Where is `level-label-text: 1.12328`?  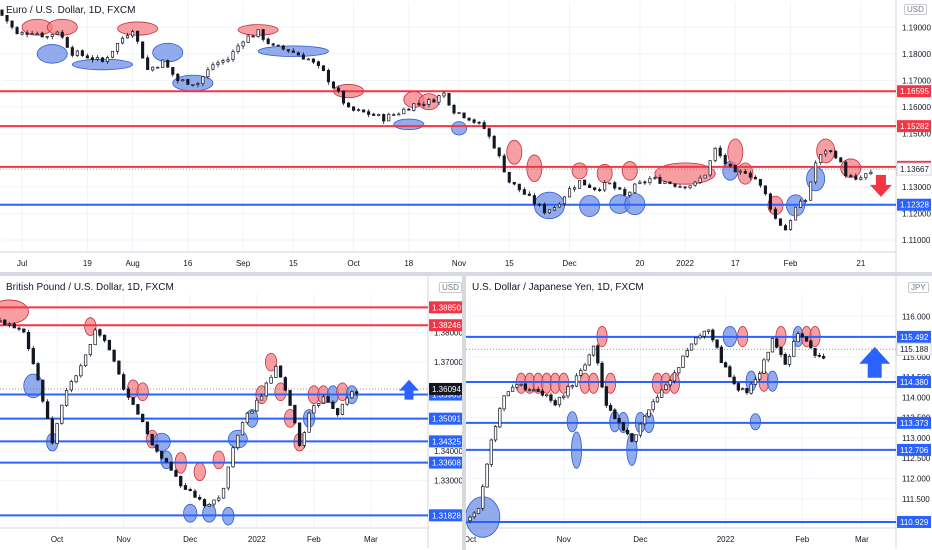
level-label-text: 1.12328 is located at coordinates (914, 205).